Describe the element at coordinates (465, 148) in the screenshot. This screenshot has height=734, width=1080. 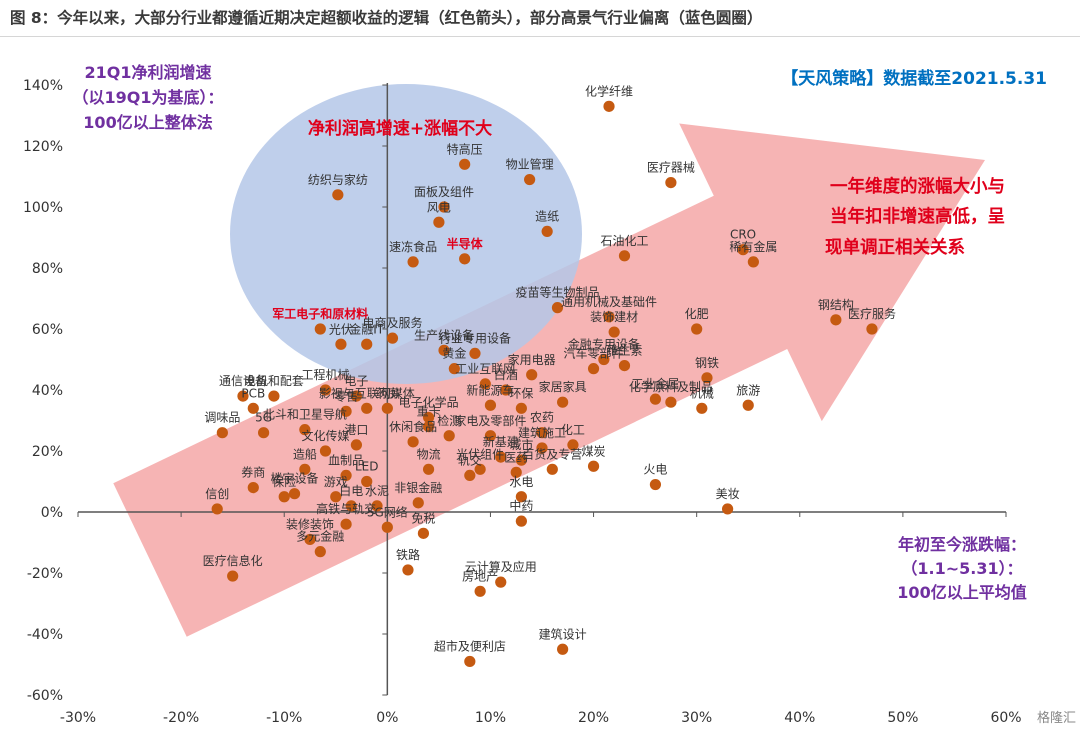
I see `point-label: 特高压` at that location.